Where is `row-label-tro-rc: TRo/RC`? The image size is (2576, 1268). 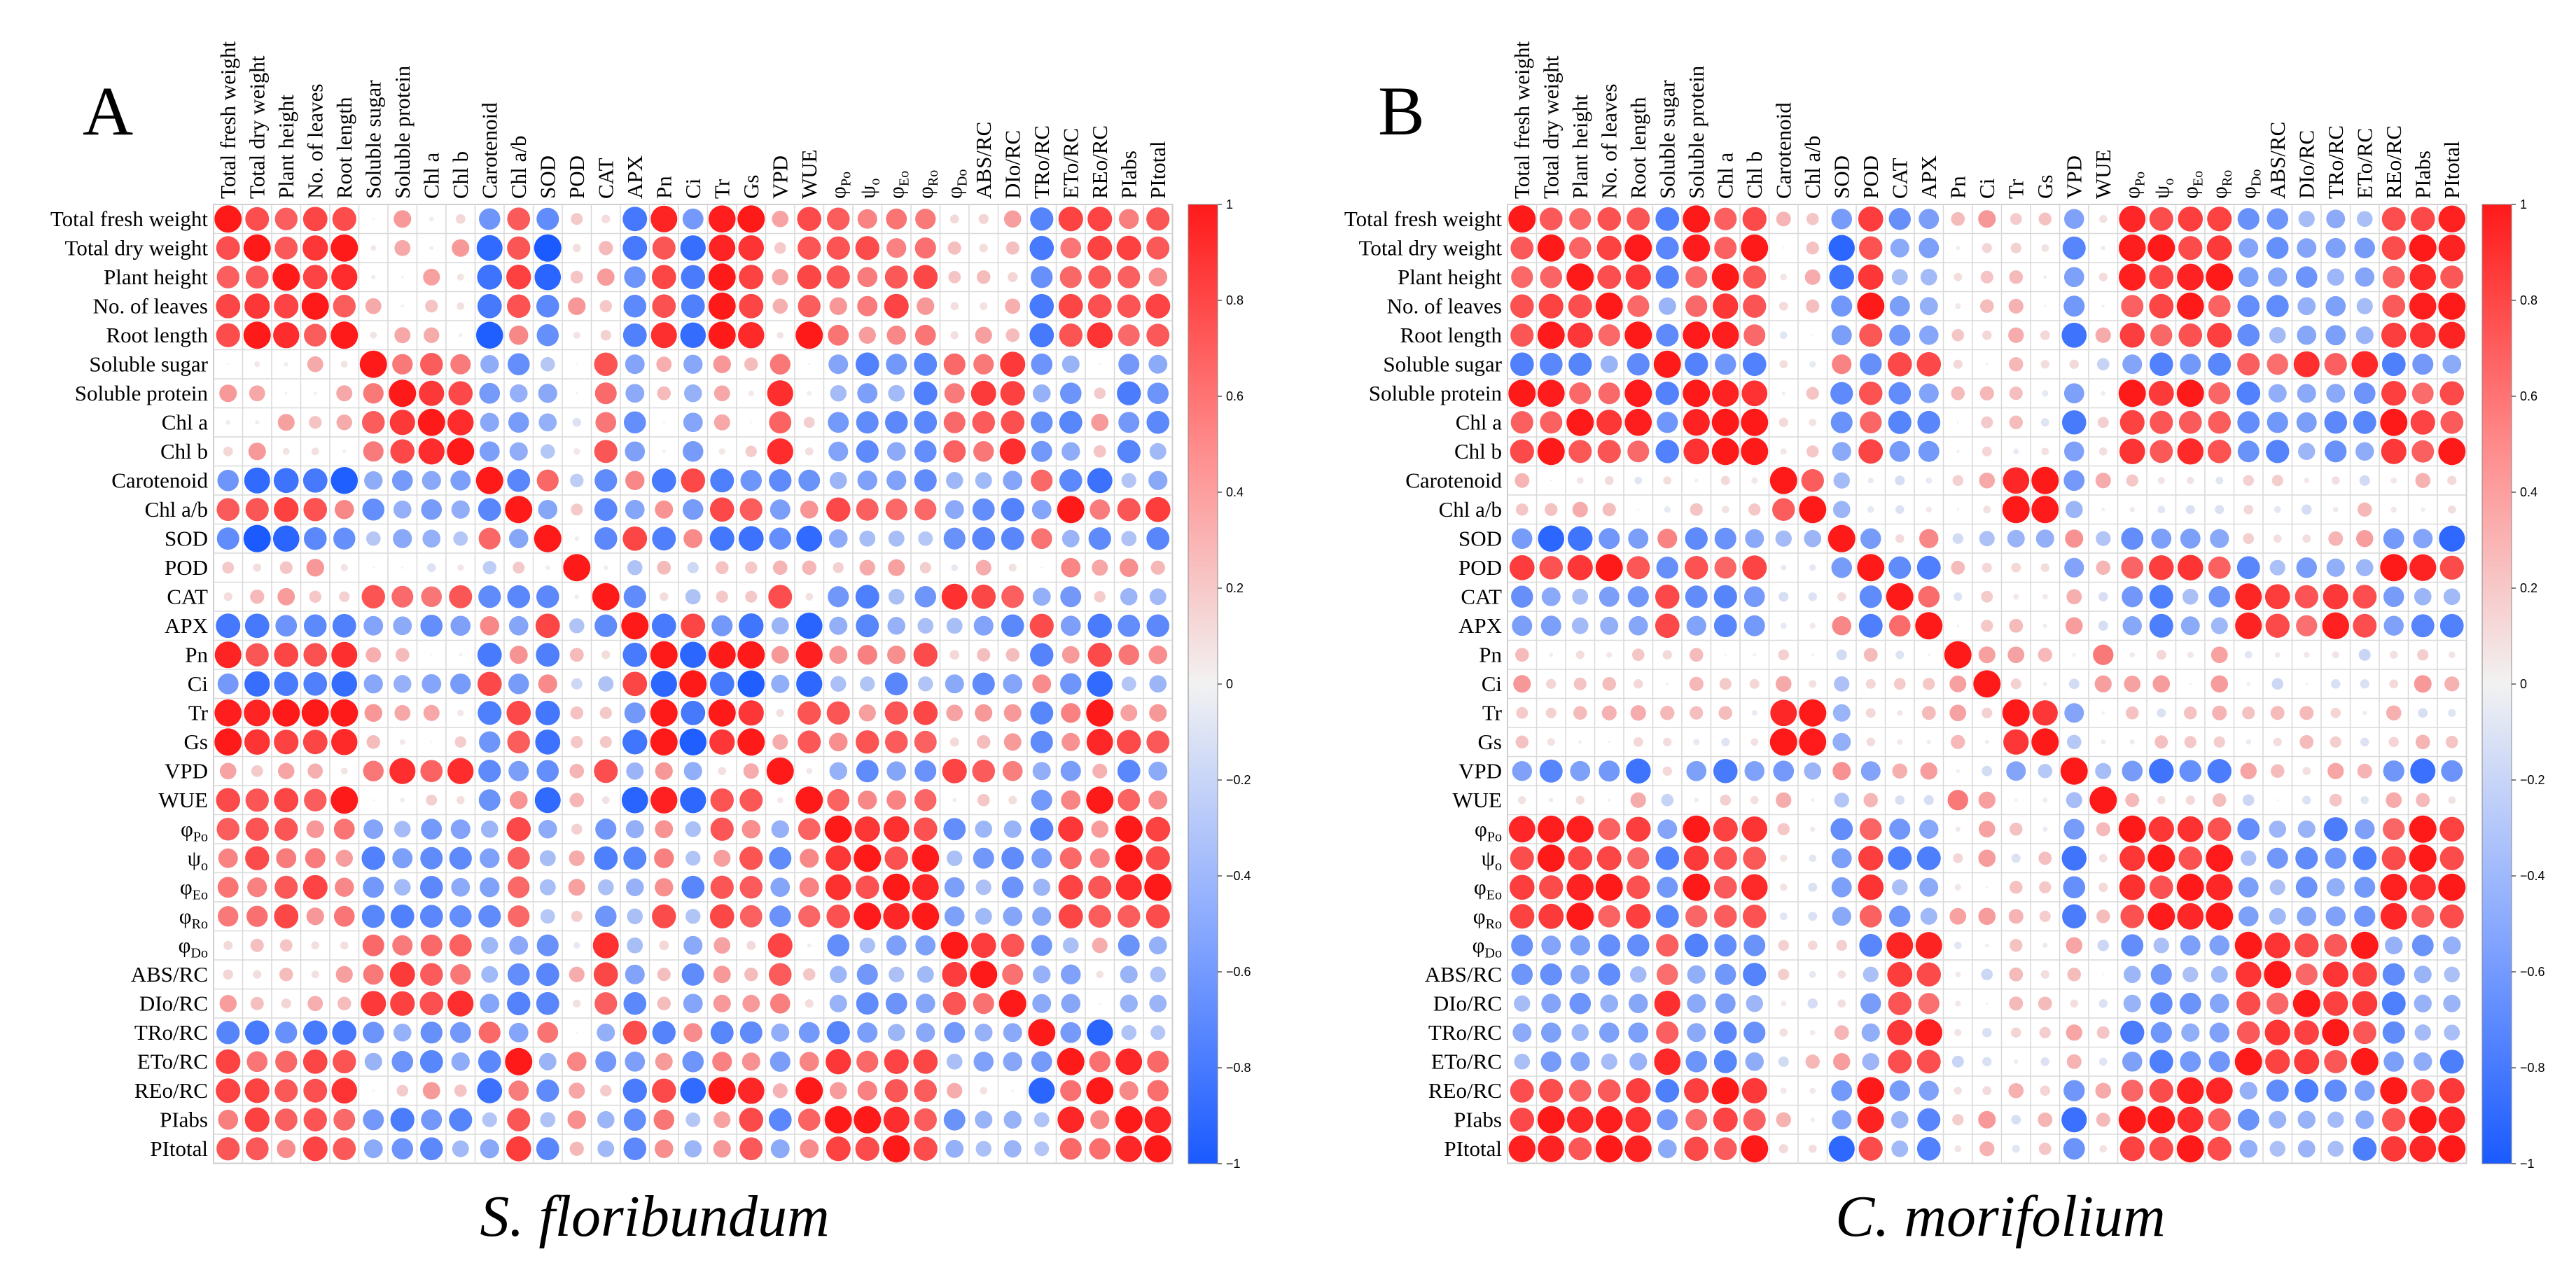
row-label-tro-rc: TRo/RC is located at coordinates (171, 1032).